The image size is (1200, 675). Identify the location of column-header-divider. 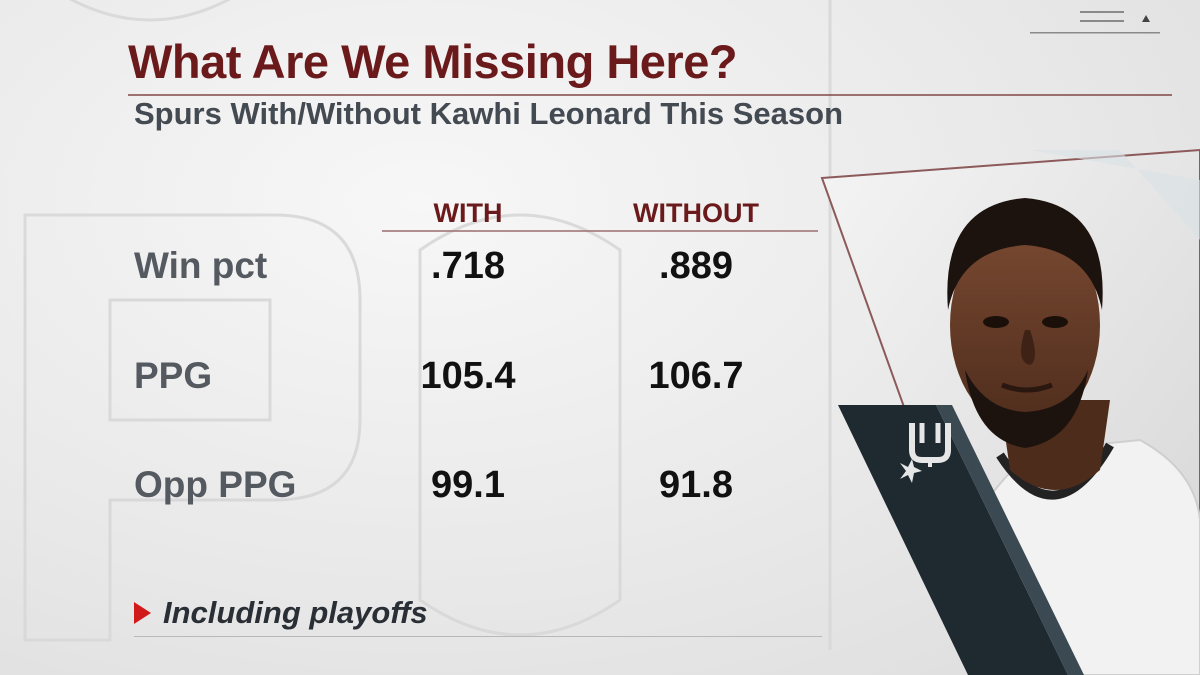
(600, 231).